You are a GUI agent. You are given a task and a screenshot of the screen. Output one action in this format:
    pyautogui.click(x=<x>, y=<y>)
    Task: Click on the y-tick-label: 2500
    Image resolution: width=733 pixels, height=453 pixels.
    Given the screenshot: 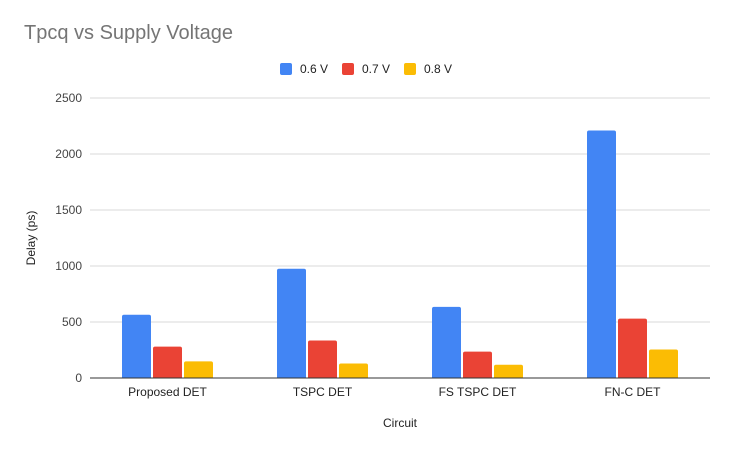 What is the action you would take?
    pyautogui.click(x=68, y=98)
    